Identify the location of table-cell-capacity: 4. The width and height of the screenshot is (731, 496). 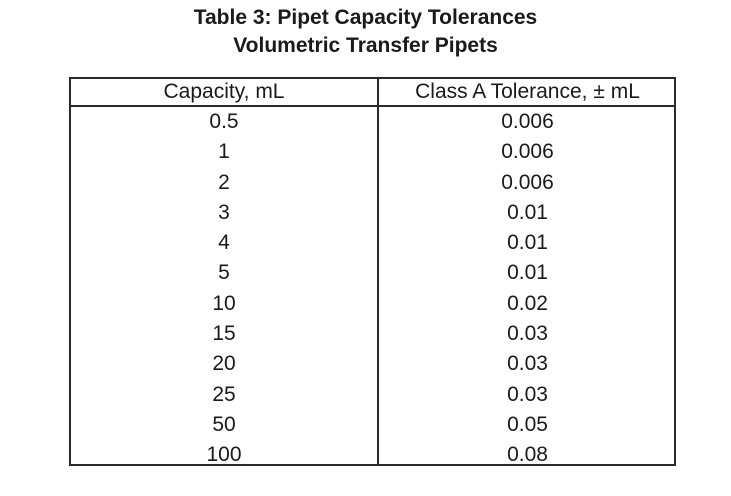
(224, 243).